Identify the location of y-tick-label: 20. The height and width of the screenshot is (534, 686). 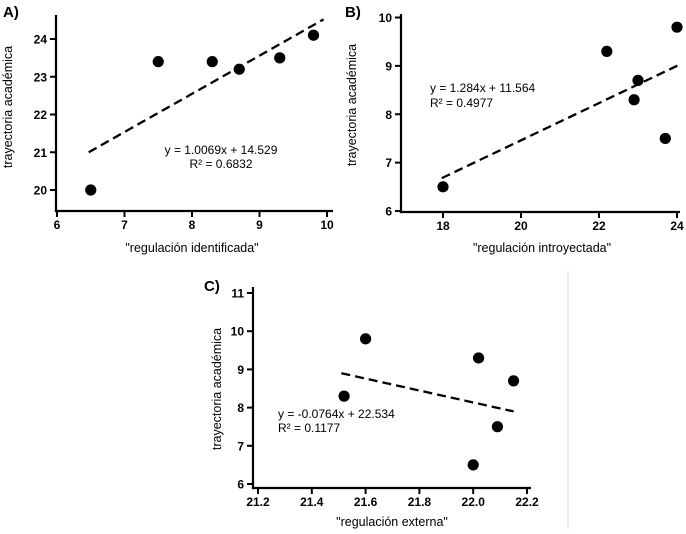
(41, 191).